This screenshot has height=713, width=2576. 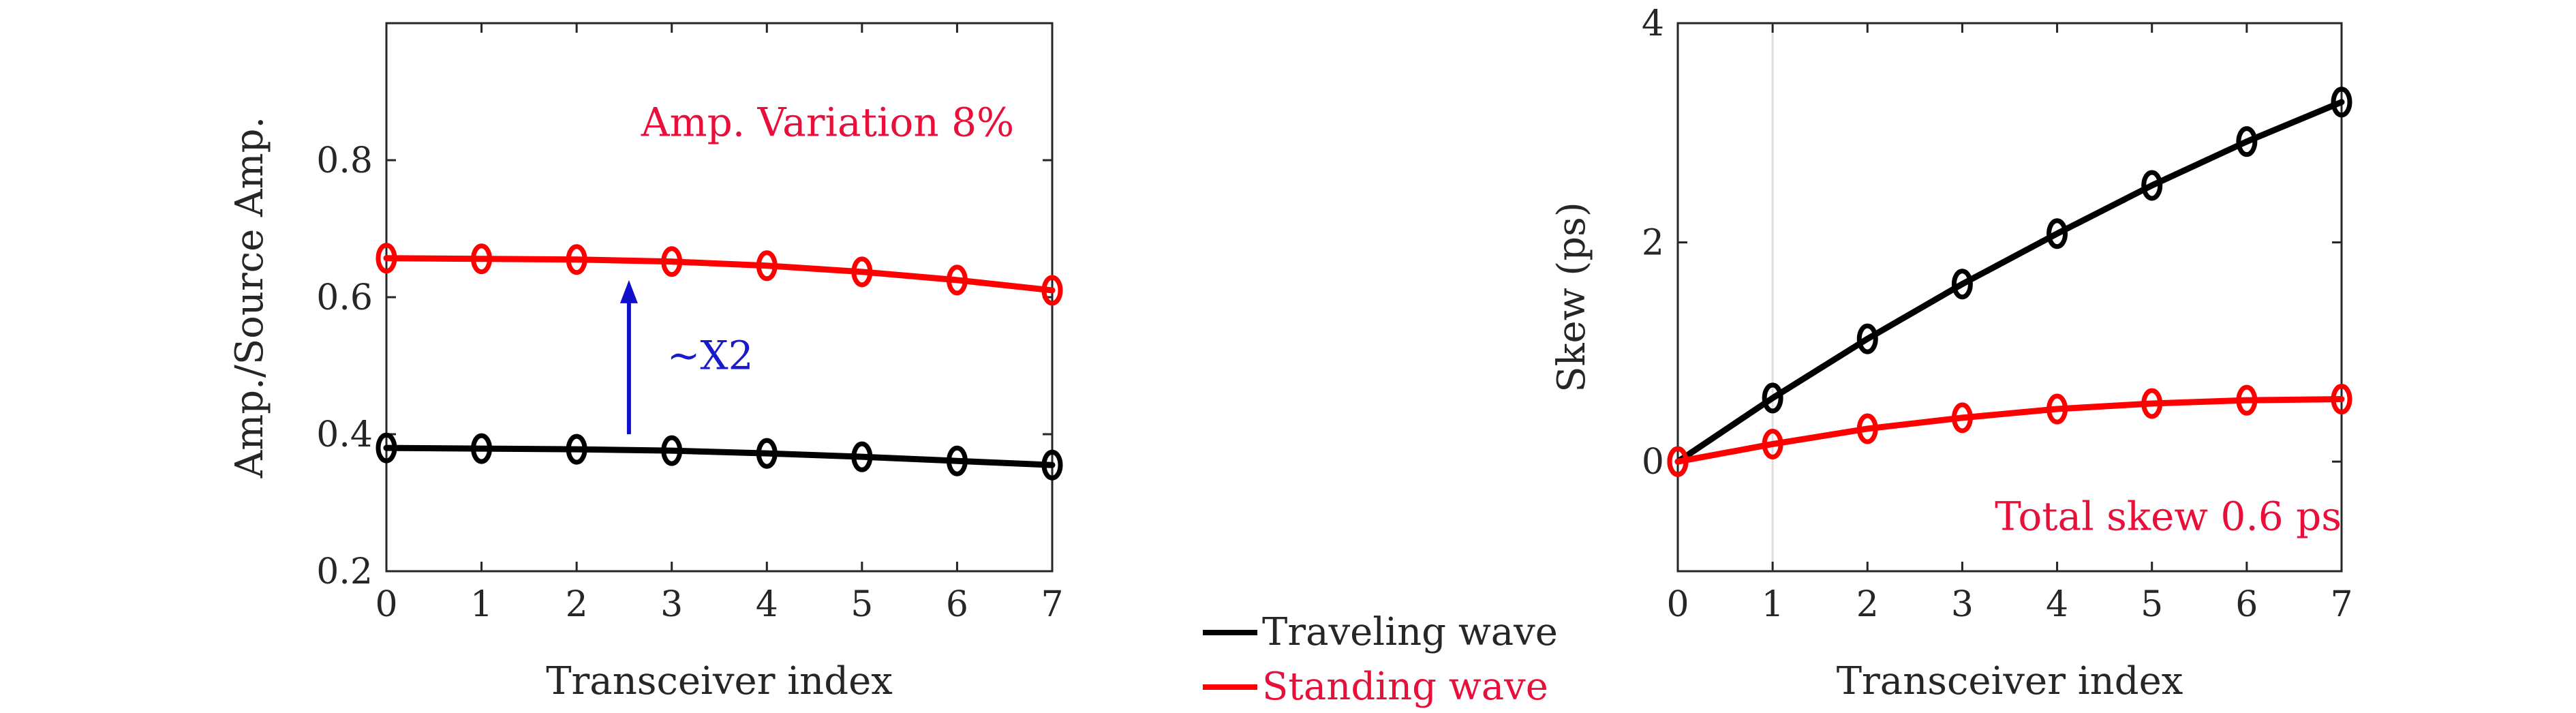 I want to click on legend-label-traveling-wave: Traveling wave, so click(x=1410, y=632).